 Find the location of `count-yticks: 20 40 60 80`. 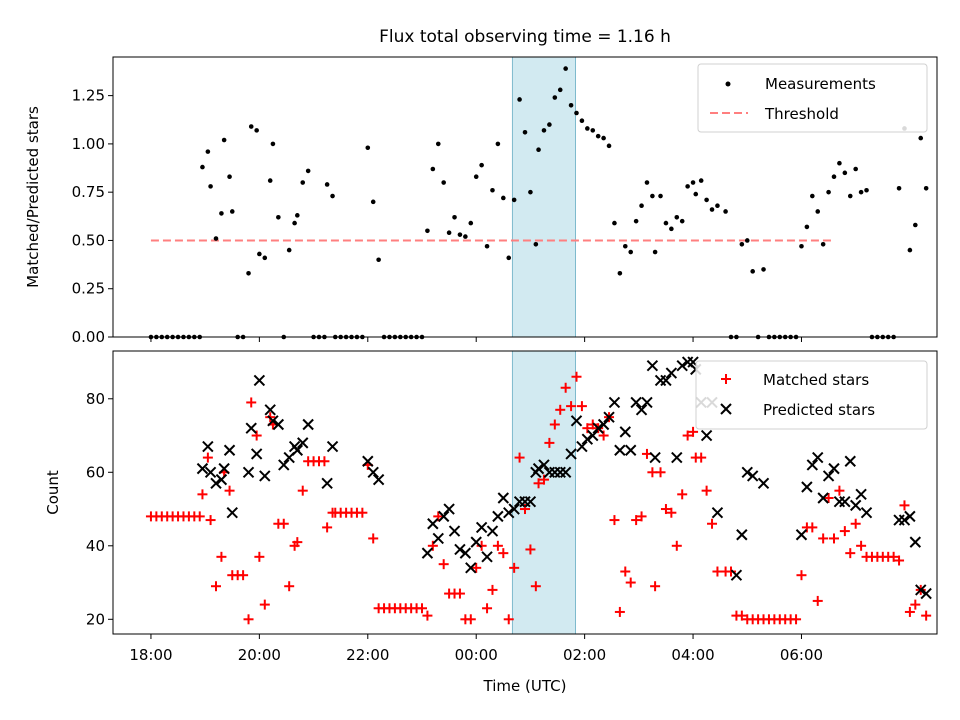

count-yticks: 20 40 60 80 is located at coordinates (99, 509).